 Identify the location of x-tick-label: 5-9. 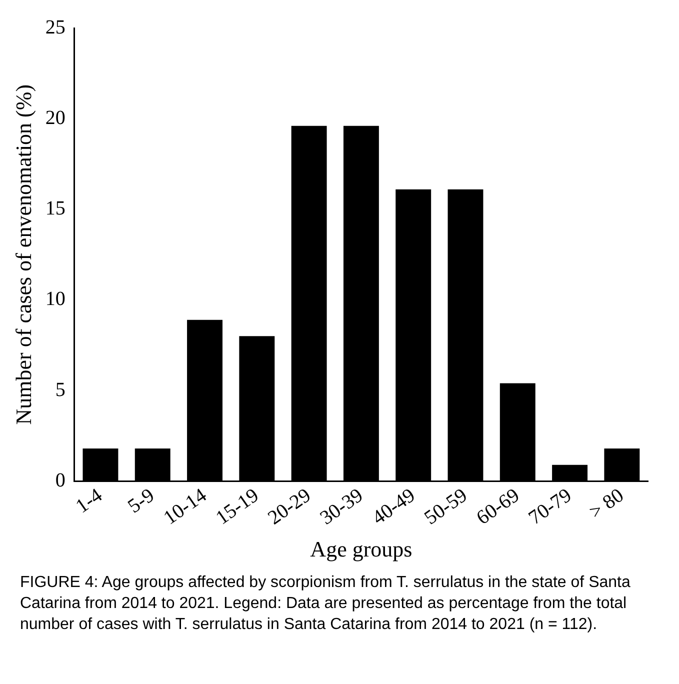
(141, 501).